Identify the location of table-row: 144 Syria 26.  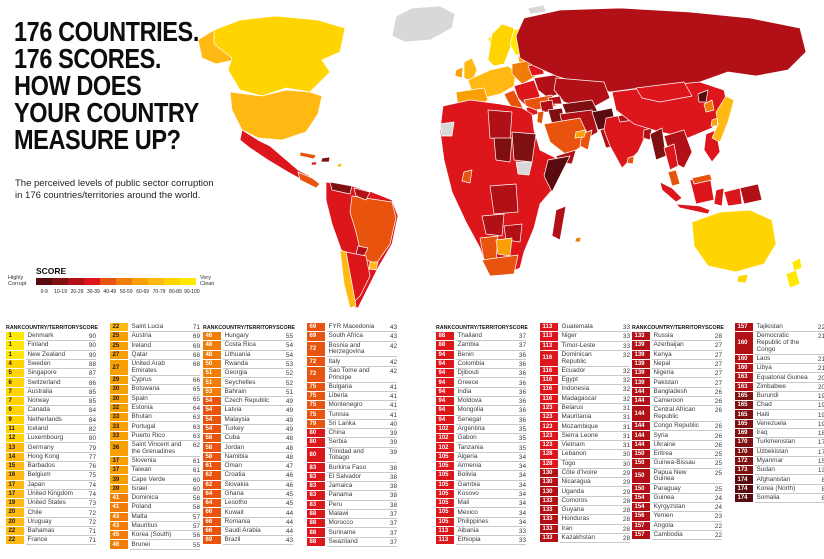
(677, 436).